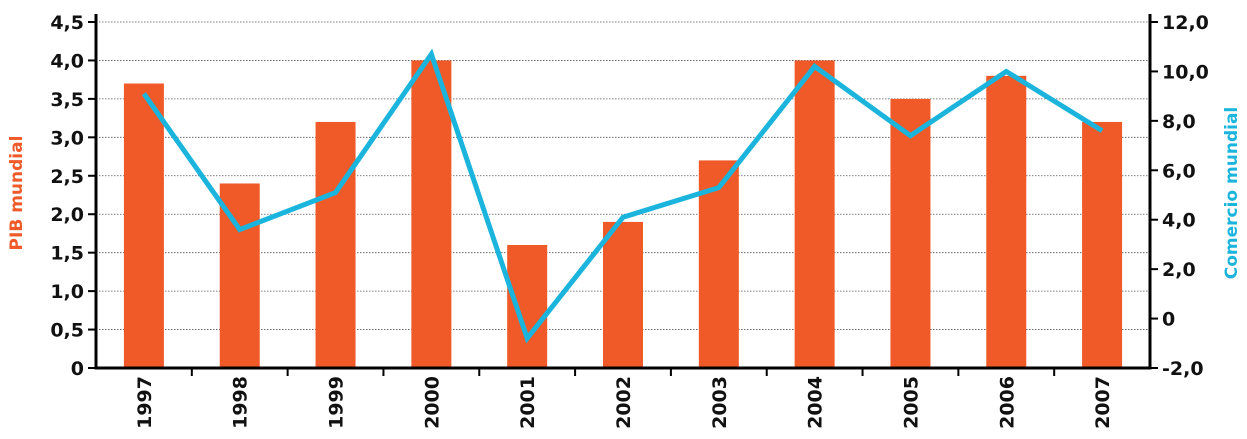 Image resolution: width=1247 pixels, height=439 pixels. I want to click on right-tick-label: 2,0, so click(1179, 270).